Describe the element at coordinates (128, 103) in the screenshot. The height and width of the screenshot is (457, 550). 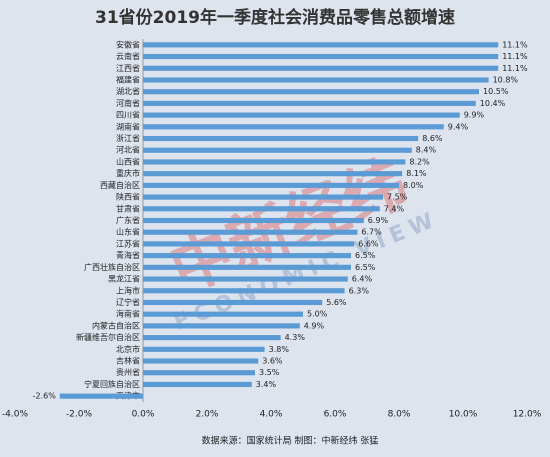
I see `y-tick-label: 河南省` at that location.